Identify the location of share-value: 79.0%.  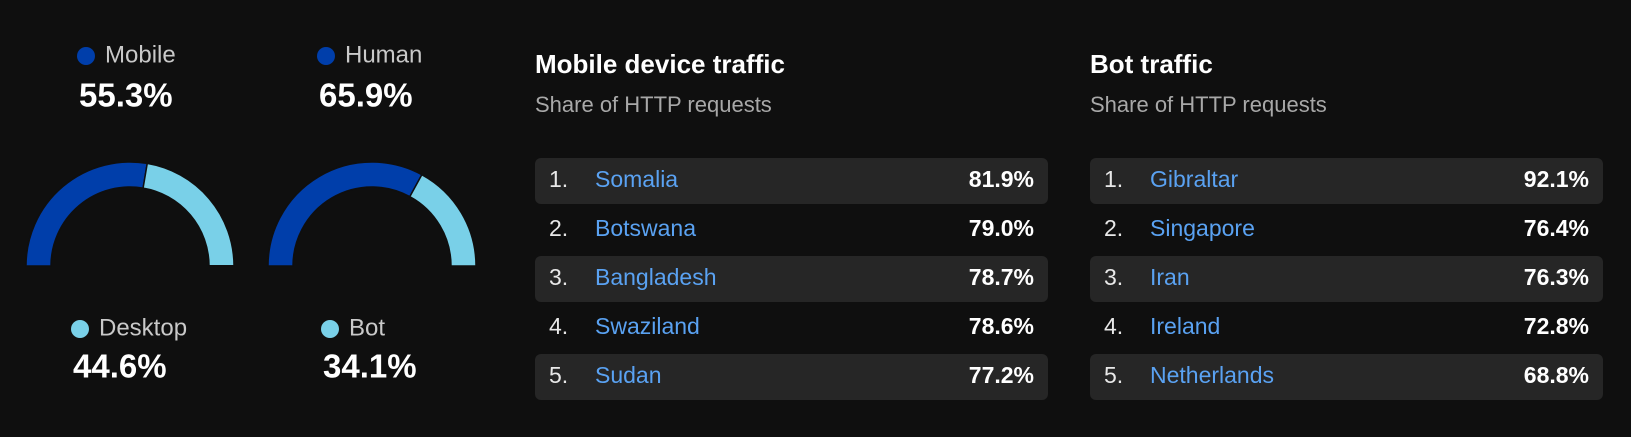
(1001, 228).